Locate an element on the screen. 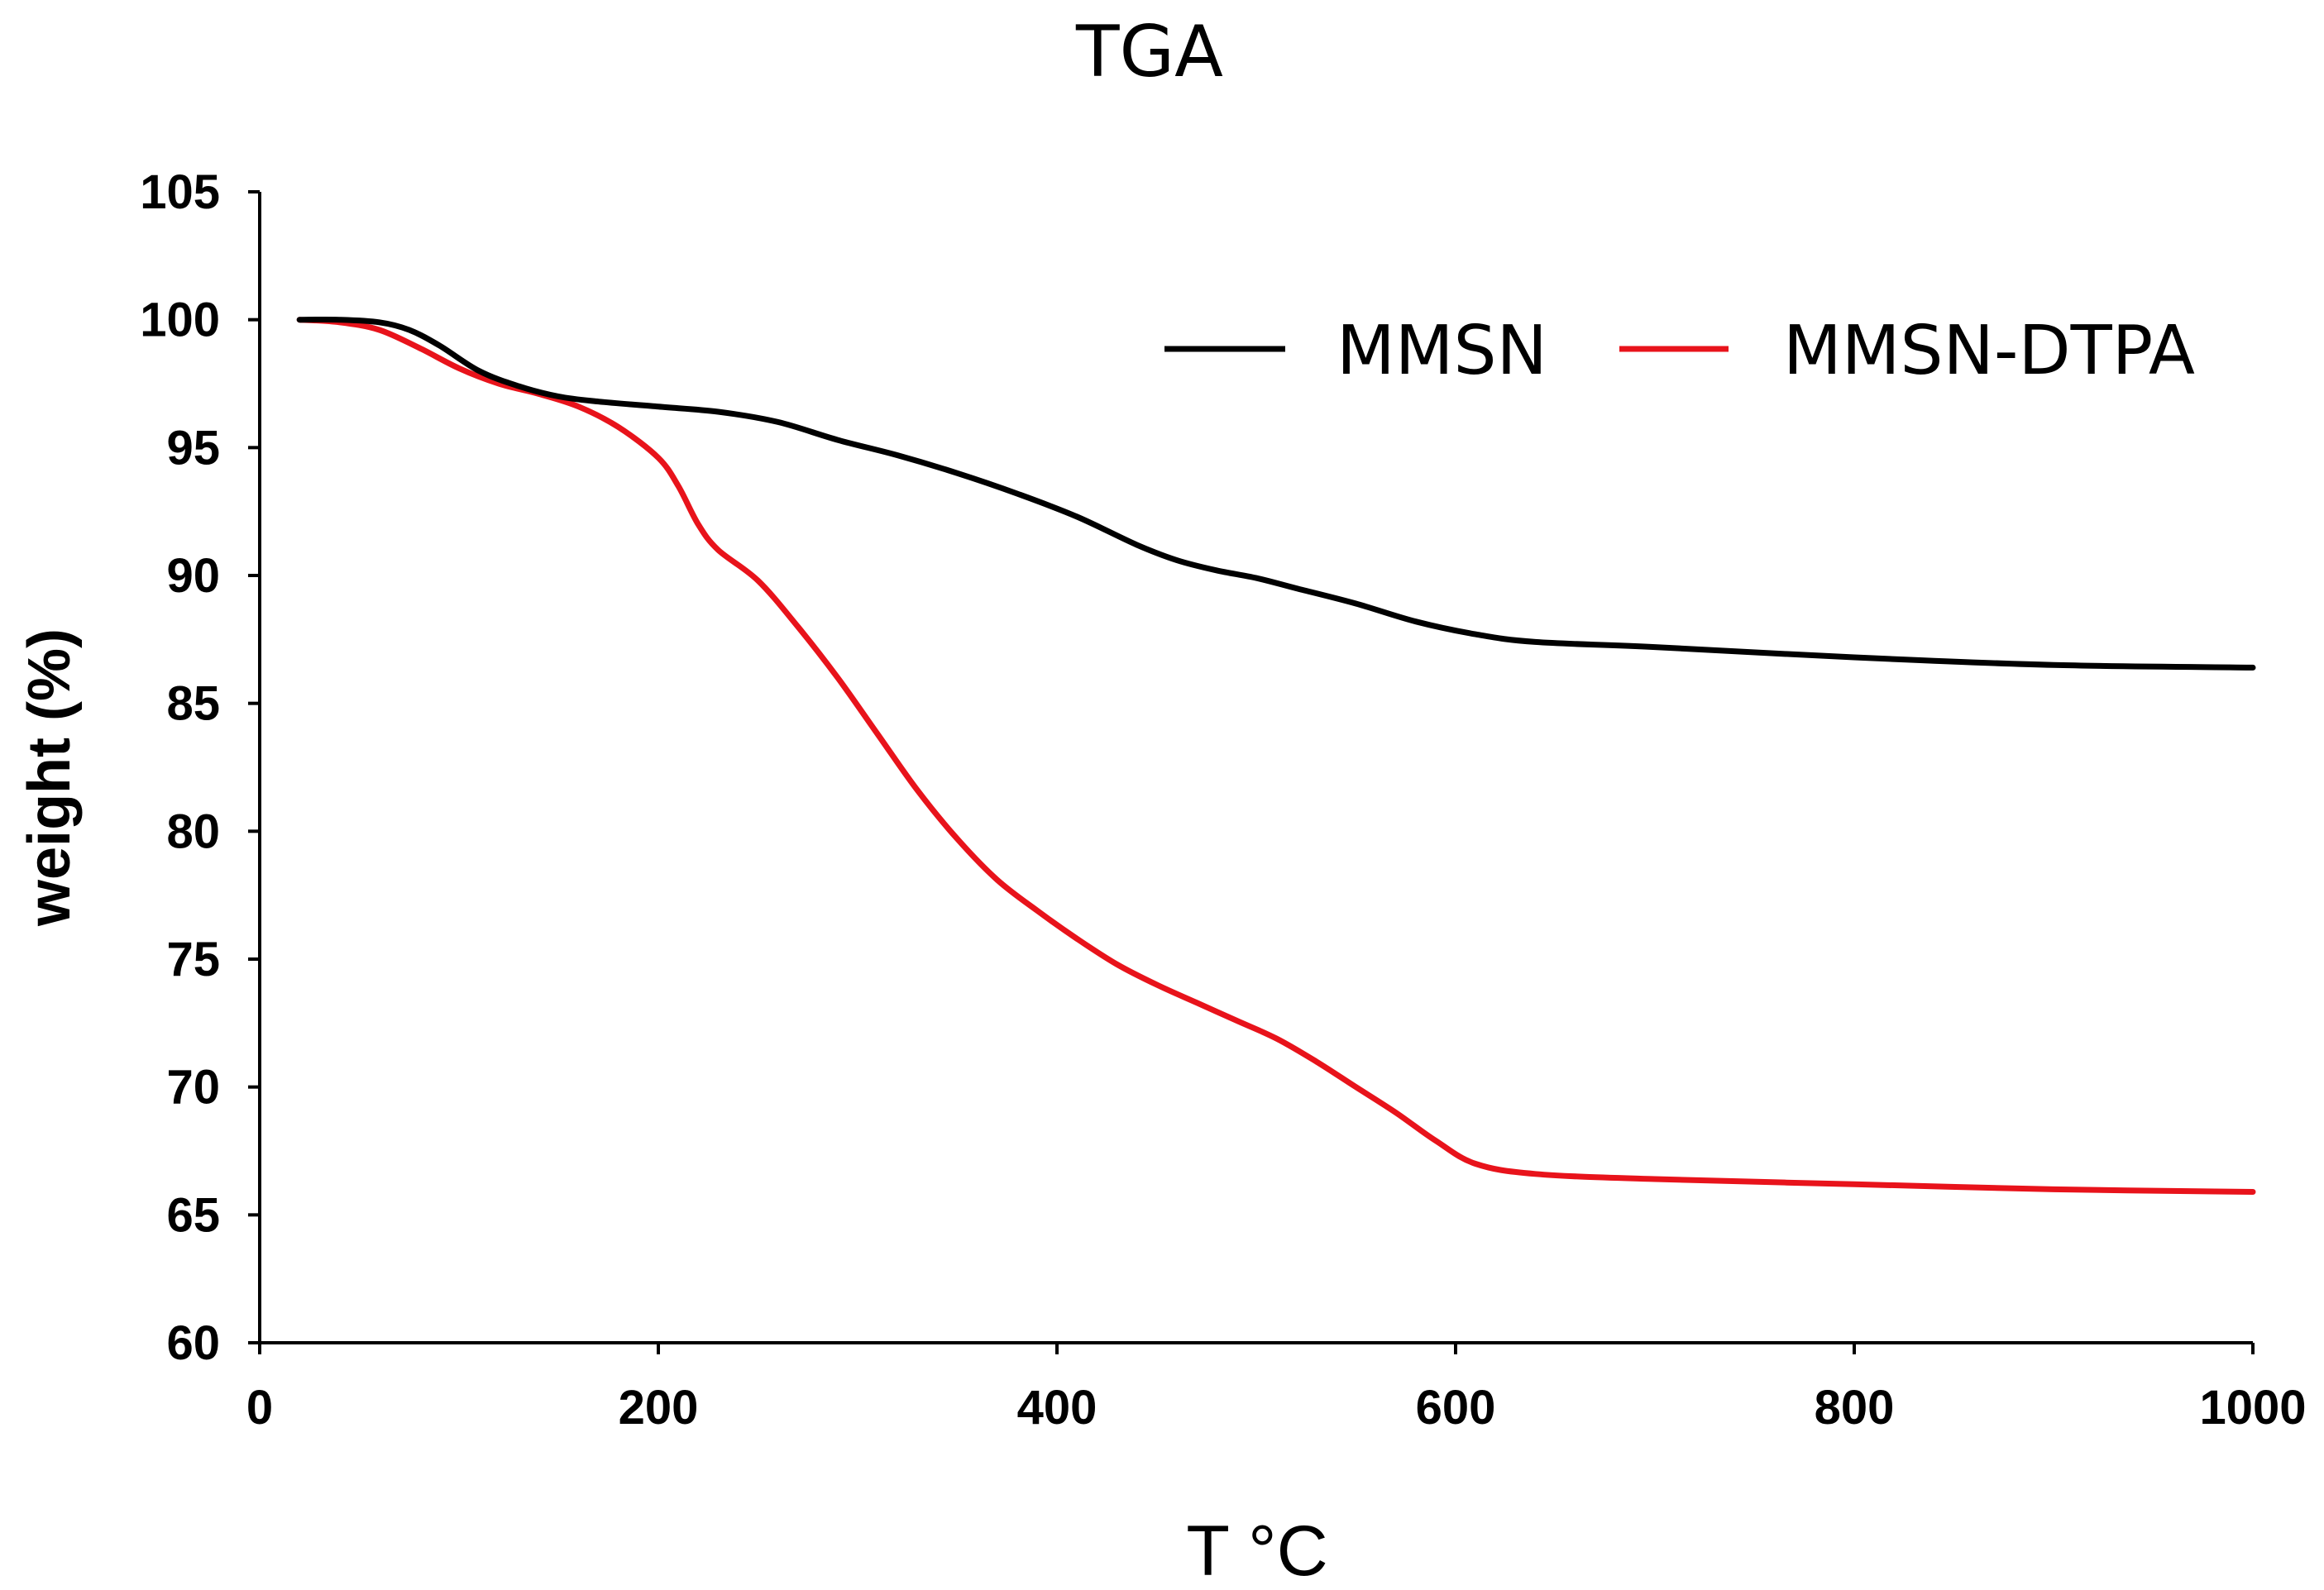  y-ticks: 60 65 70 75 80 85 90 95 100 105 is located at coordinates (200, 767).